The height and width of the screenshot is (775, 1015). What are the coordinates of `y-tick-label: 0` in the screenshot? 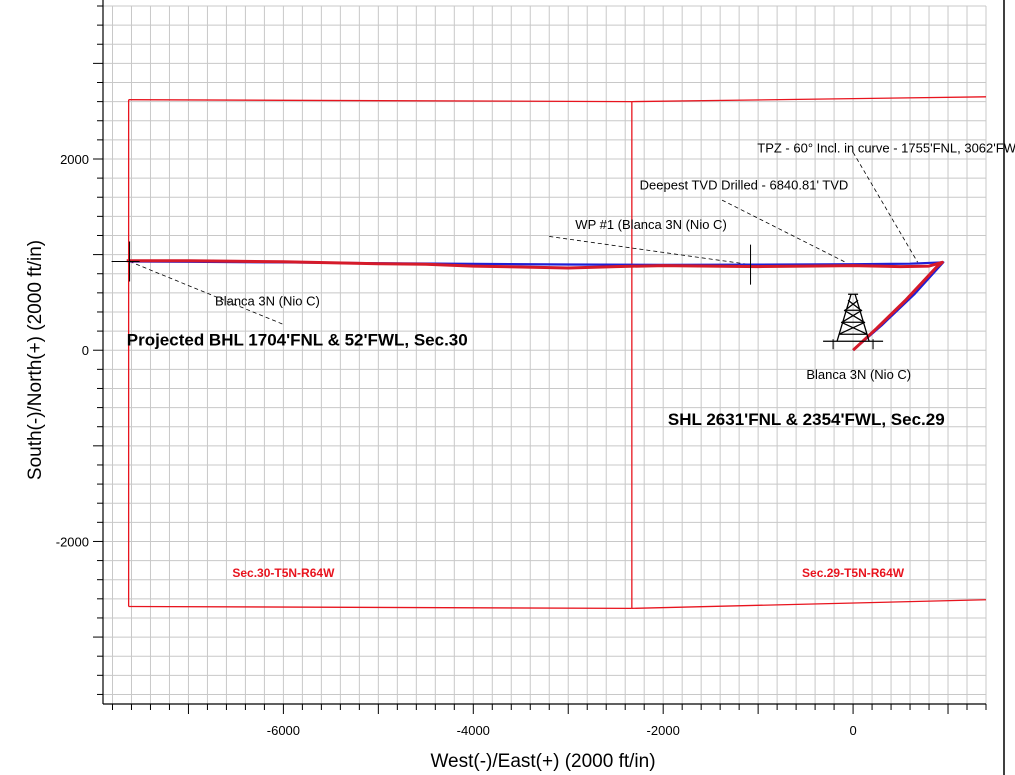 It's located at (85, 350).